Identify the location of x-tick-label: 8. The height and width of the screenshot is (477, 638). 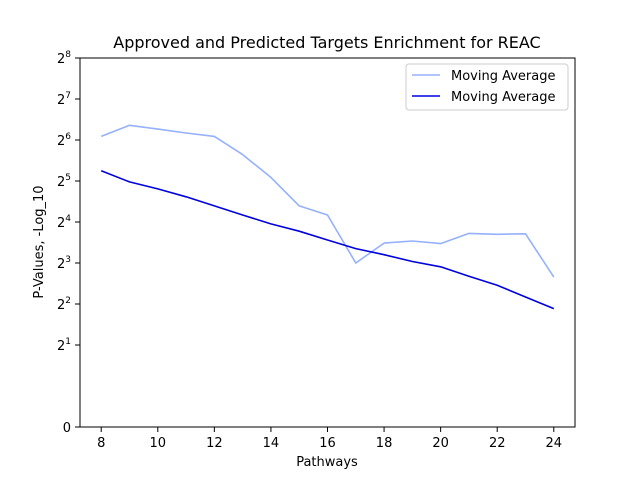
(101, 443).